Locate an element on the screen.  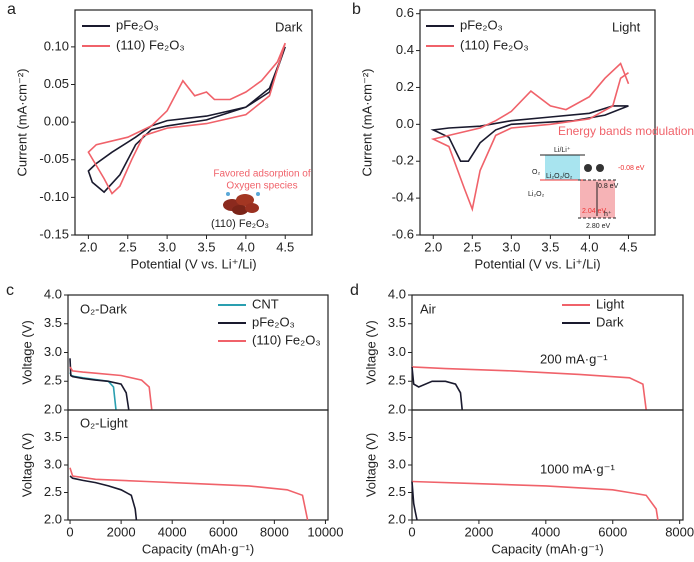
annotation: 2.04 eV is located at coordinates (594, 211).